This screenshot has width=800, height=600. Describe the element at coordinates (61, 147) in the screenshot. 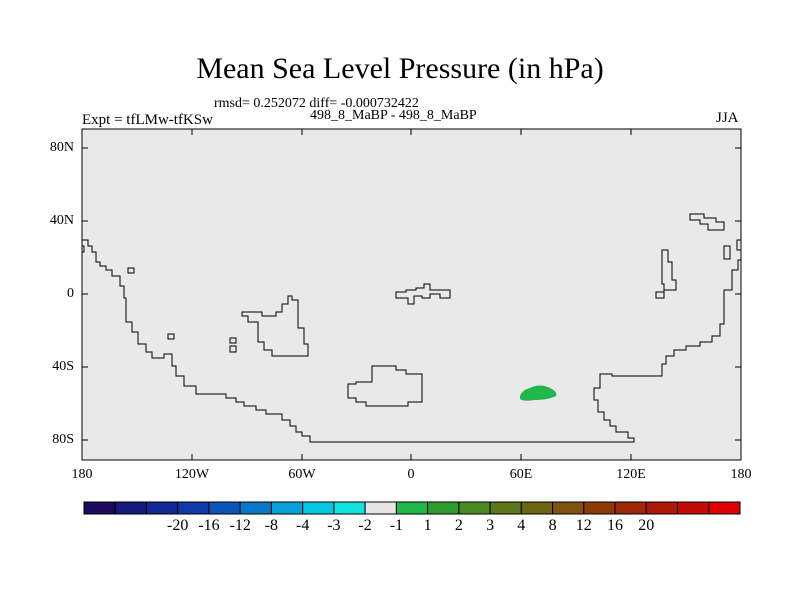

I see `lat-tick-label: 80N` at that location.